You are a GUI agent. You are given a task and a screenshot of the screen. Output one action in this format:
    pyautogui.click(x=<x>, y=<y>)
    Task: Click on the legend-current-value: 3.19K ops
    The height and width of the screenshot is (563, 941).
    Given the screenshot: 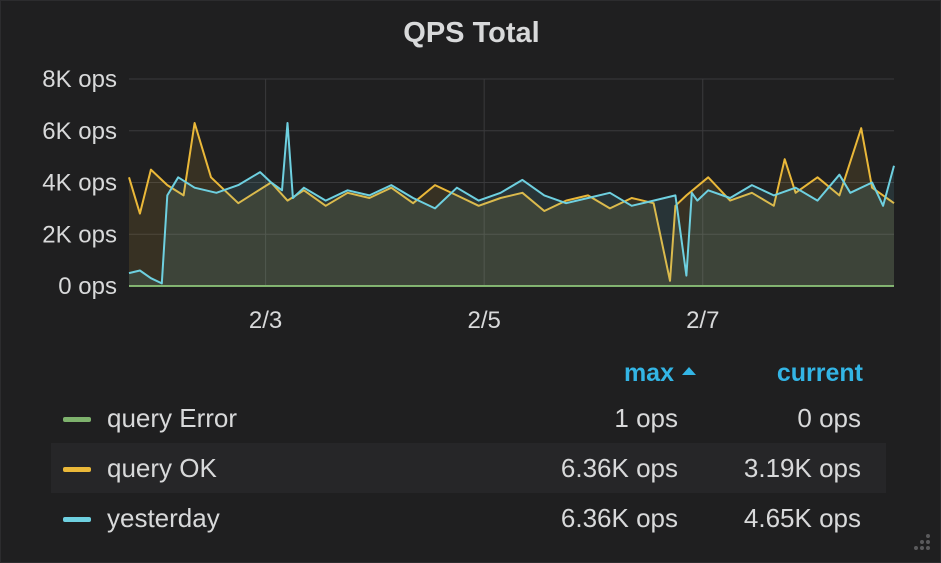 What is the action you would take?
    pyautogui.click(x=802, y=468)
    